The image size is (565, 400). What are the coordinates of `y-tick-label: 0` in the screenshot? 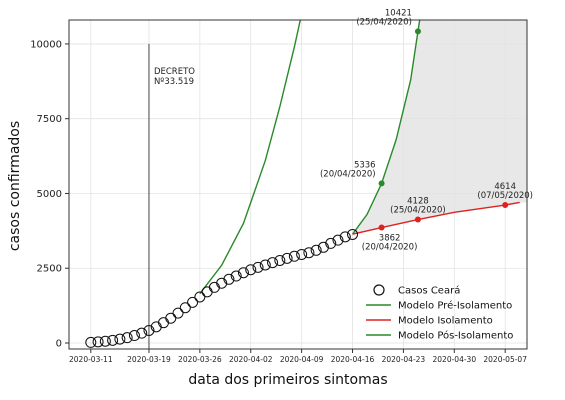 It's located at (59, 344).